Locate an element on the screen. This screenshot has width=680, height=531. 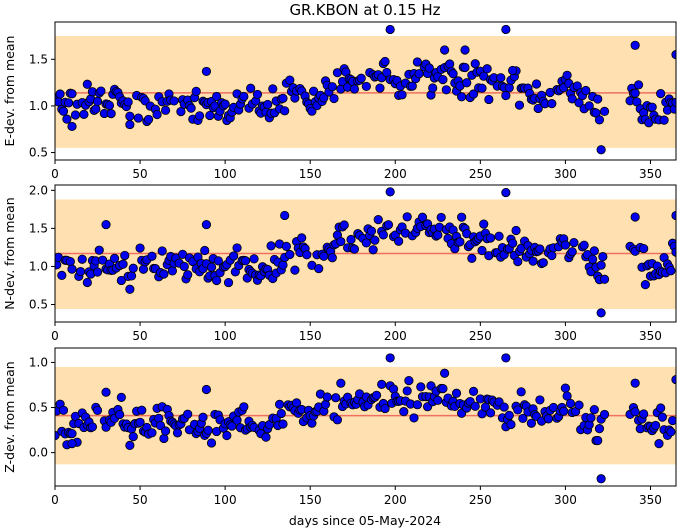
y-axis-label-n: N-dev. from mean is located at coordinates (9, 253).